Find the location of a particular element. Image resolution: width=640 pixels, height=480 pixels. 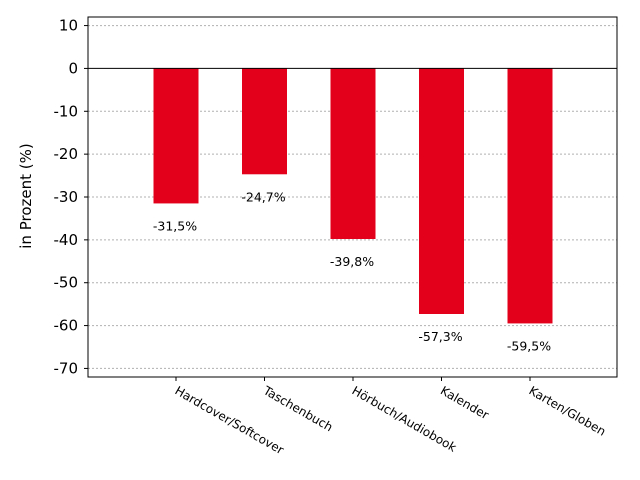

y-tick-label: -70 is located at coordinates (66, 368).